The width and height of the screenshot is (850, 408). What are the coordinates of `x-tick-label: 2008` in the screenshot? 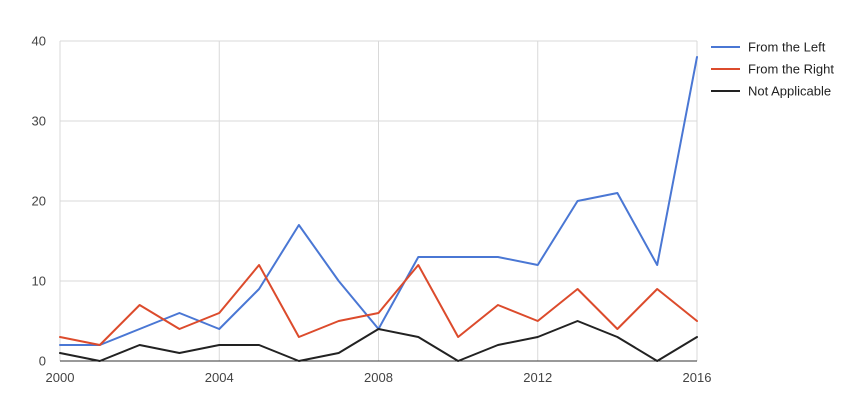 It's located at (378, 377).